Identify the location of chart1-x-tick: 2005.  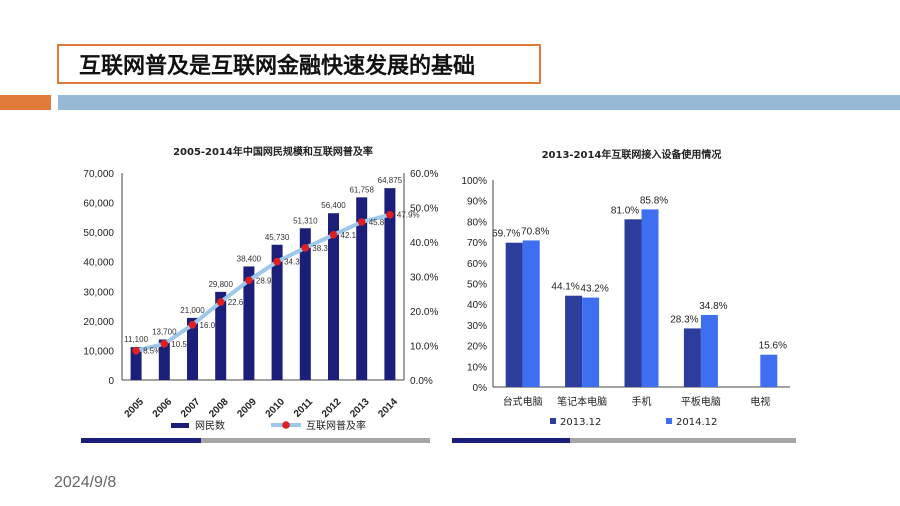
(135, 408).